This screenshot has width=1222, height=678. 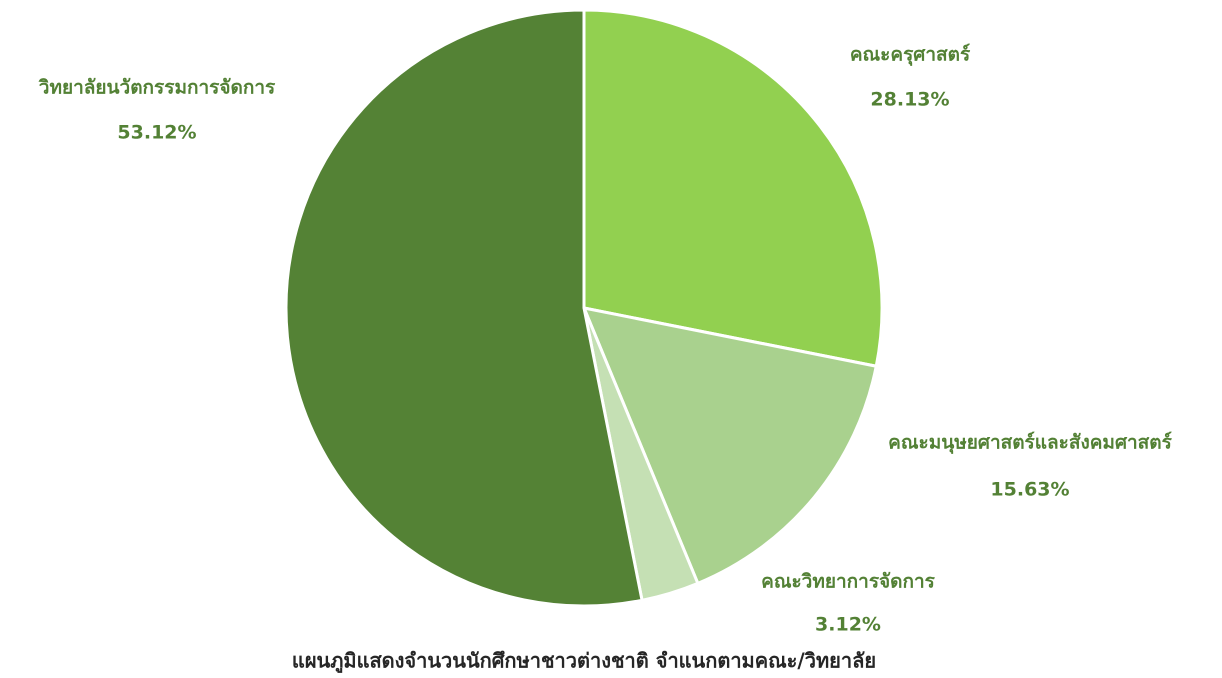 I want to click on slice-category-label: วิทยาลัยนวัตกรรมการจัดการ, so click(x=157, y=88).